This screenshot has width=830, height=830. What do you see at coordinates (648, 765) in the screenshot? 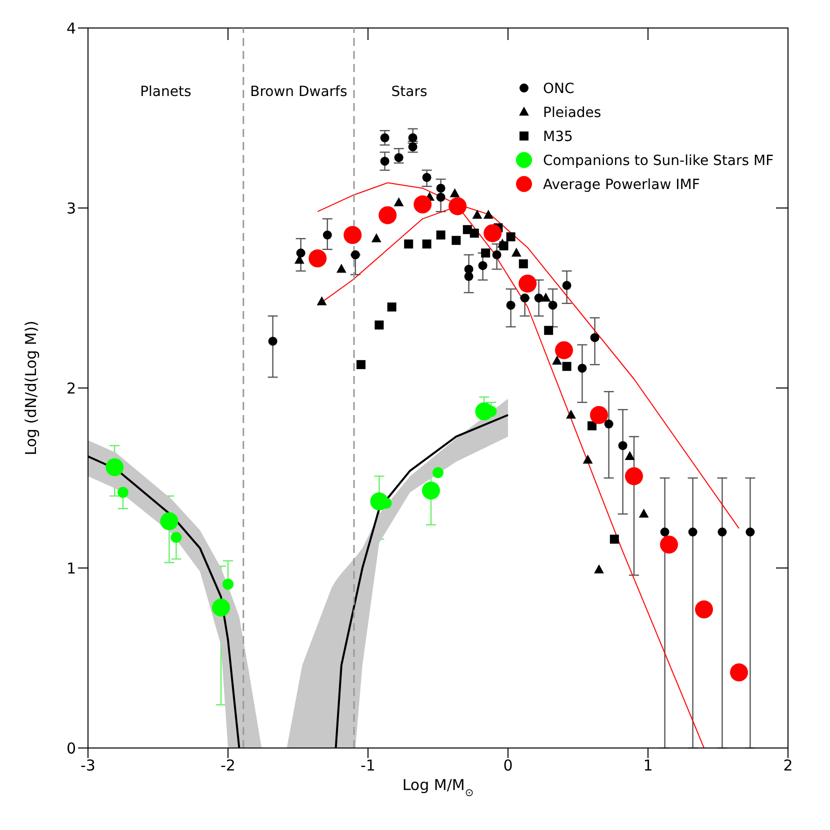
I see `x-tick-label: 1` at bounding box center [648, 765].